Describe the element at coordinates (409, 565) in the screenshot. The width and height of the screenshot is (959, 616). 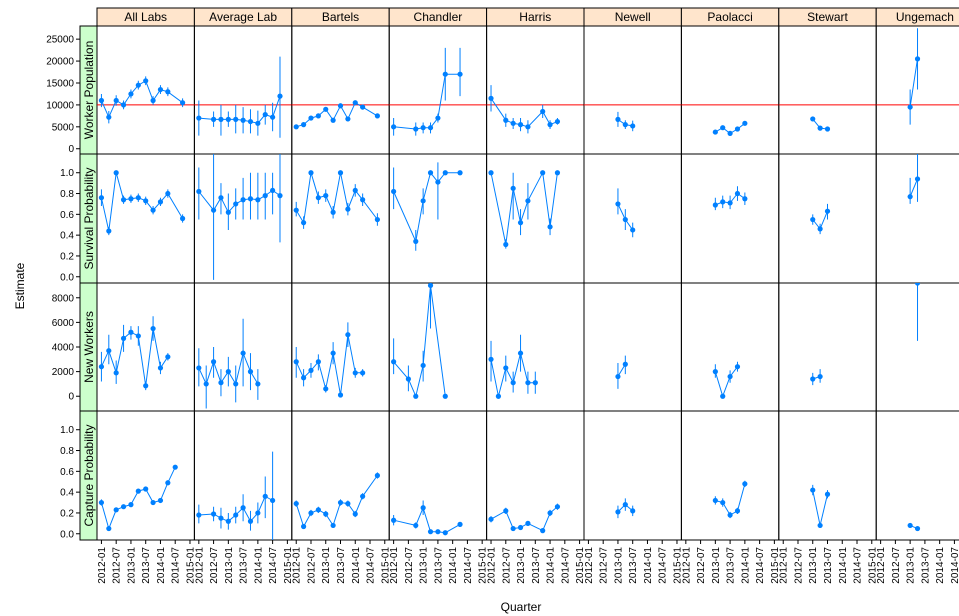
I see `x-tick-label: 2012-07` at that location.